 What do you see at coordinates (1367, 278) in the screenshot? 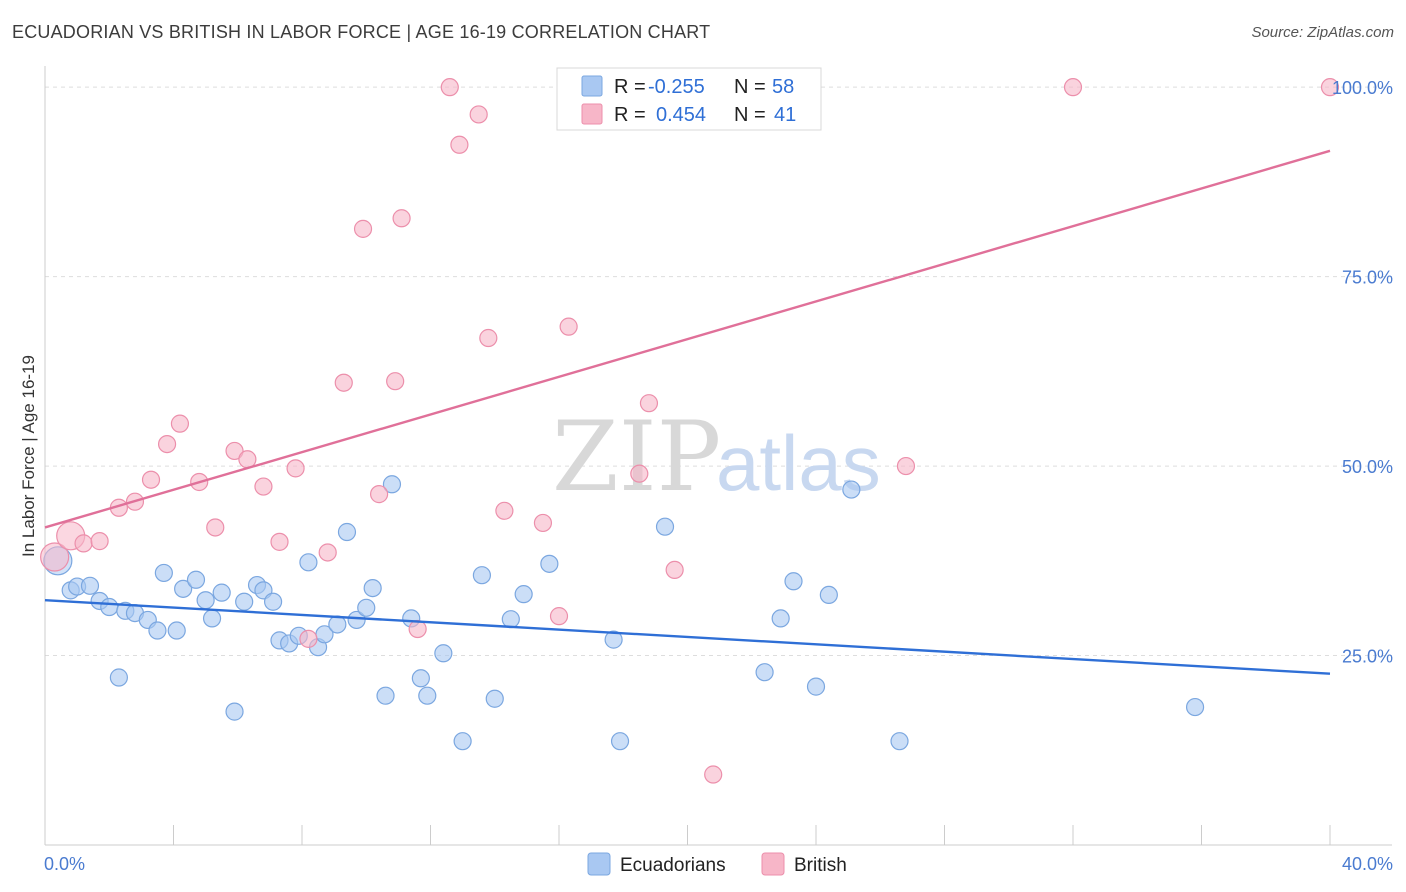
I see `y-tick-label: 75.0%` at bounding box center [1367, 278].